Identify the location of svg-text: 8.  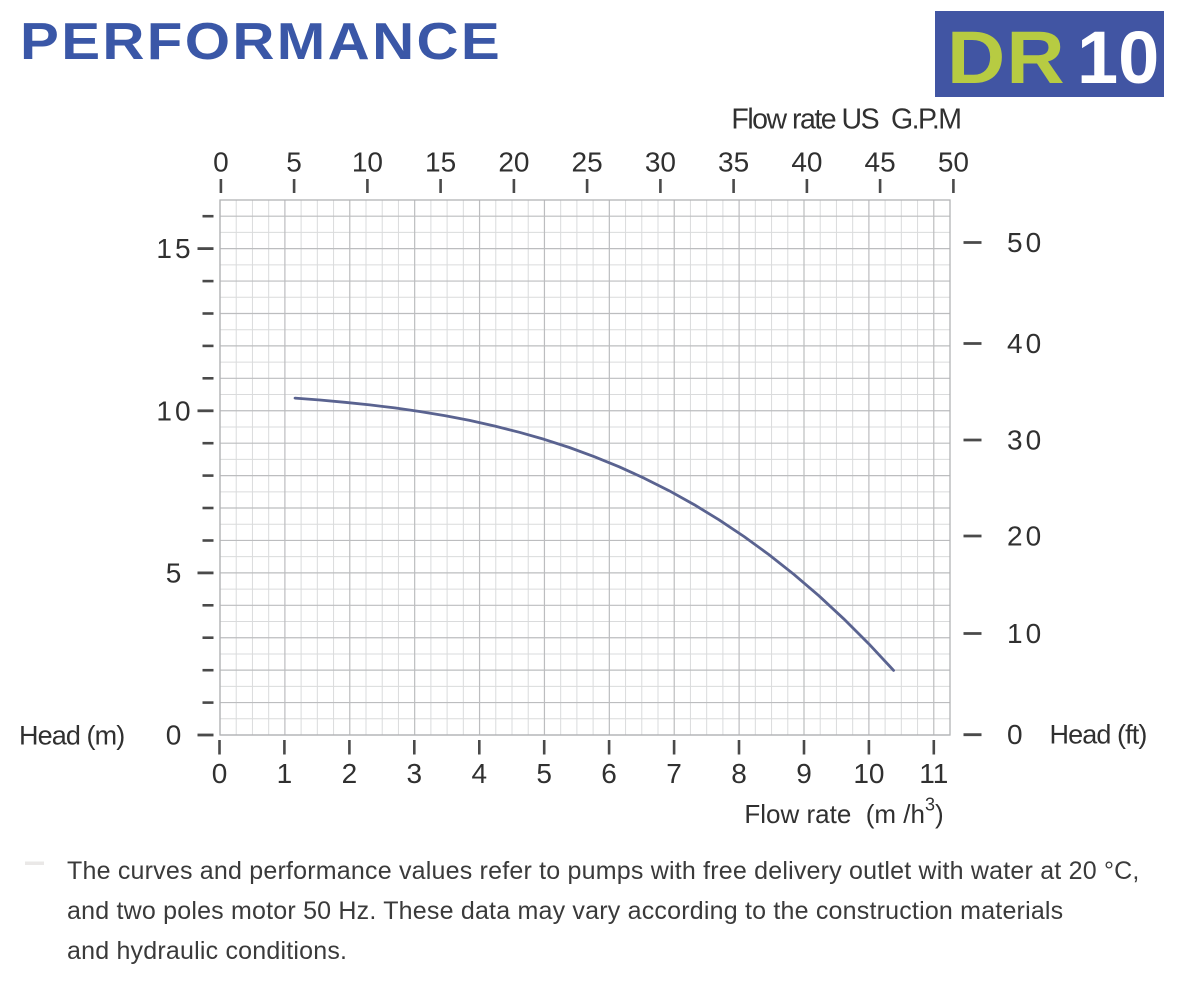
(739, 773).